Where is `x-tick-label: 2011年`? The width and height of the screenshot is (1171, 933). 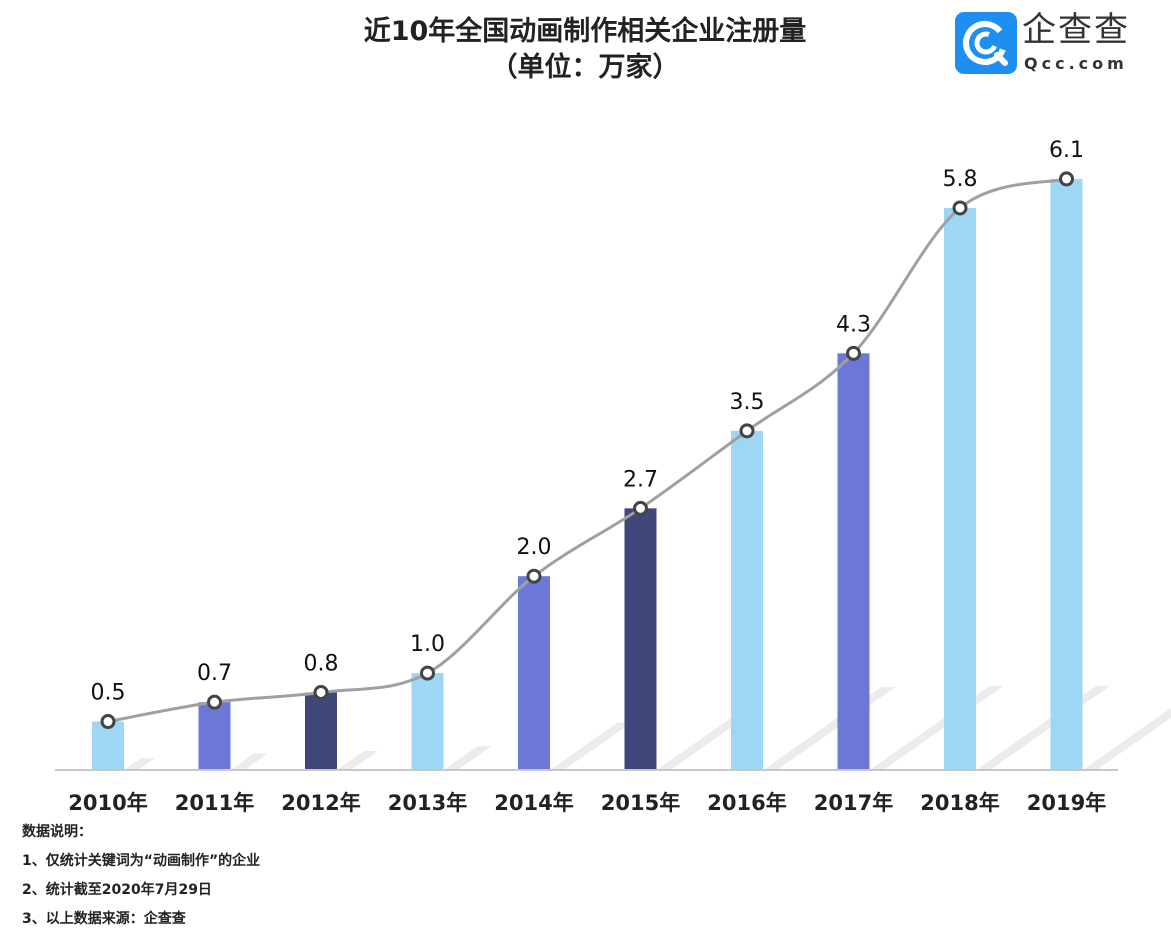 x-tick-label: 2011年 is located at coordinates (214, 803).